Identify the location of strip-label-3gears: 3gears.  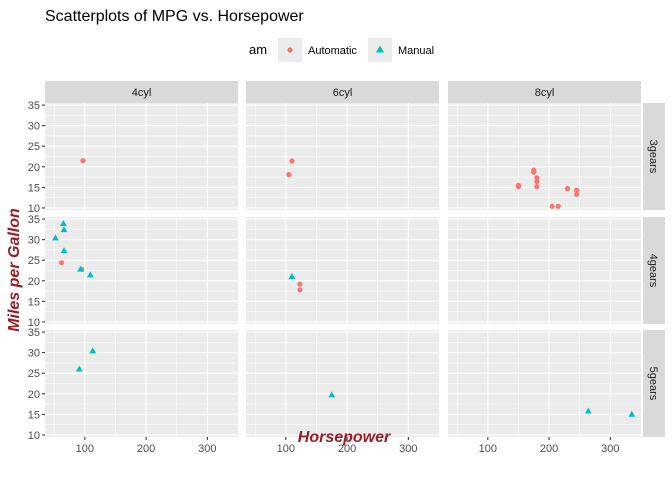
(653, 157).